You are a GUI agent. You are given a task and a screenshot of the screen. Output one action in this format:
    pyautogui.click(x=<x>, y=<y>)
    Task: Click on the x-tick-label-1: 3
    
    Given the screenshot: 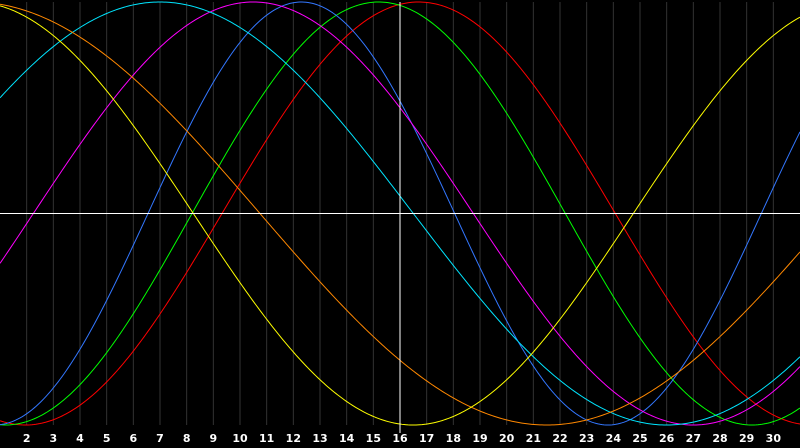 What is the action you would take?
    pyautogui.click(x=54, y=438)
    